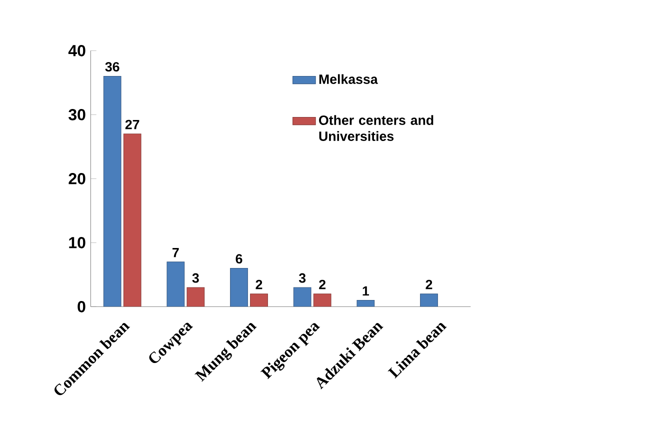  I want to click on data-label: 6, so click(239, 259).